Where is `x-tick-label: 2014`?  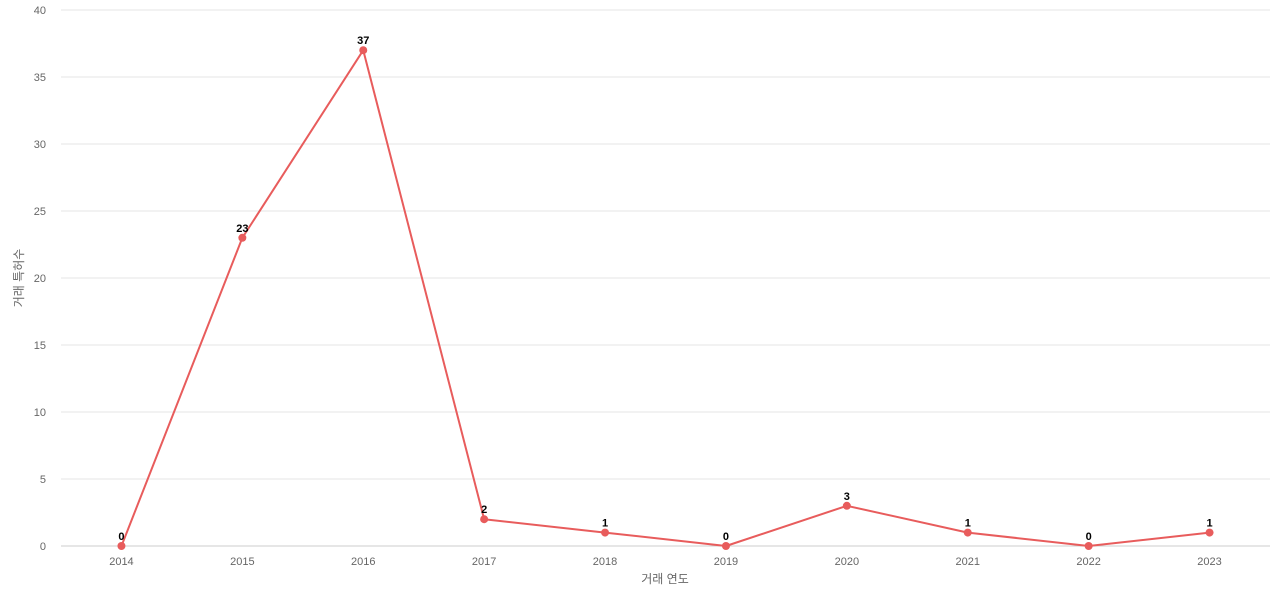
x-tick-label: 2014 is located at coordinates (121, 562).